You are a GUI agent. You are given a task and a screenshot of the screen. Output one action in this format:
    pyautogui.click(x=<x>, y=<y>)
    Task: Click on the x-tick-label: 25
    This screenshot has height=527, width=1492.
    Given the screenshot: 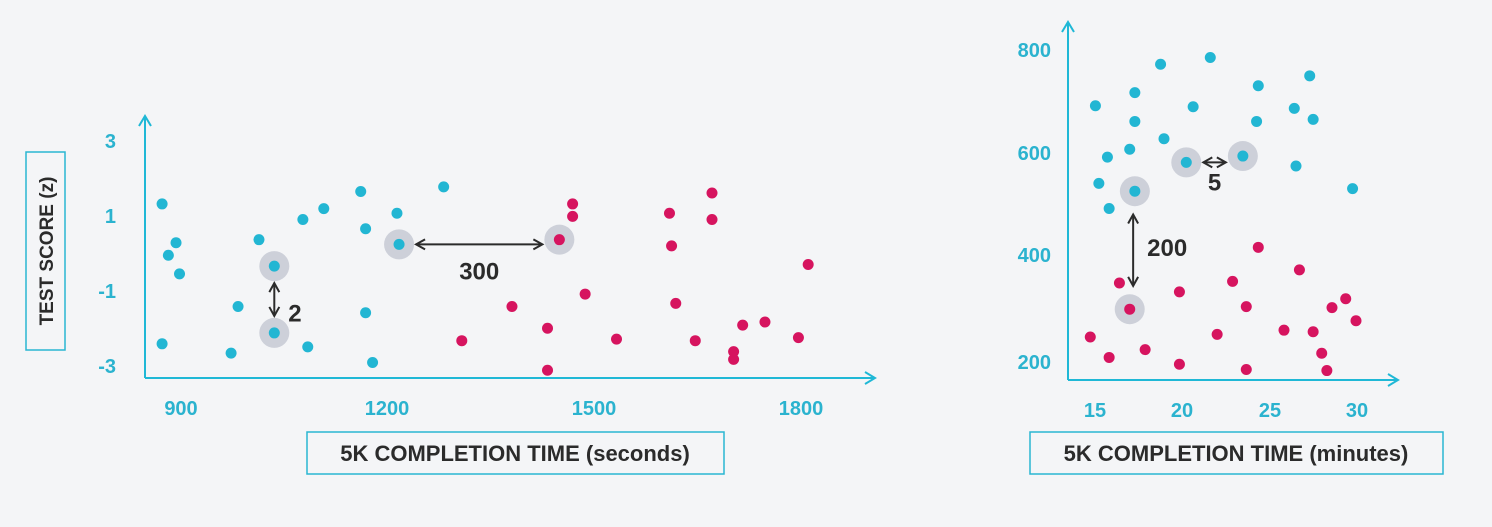 What is the action you would take?
    pyautogui.click(x=1270, y=411)
    